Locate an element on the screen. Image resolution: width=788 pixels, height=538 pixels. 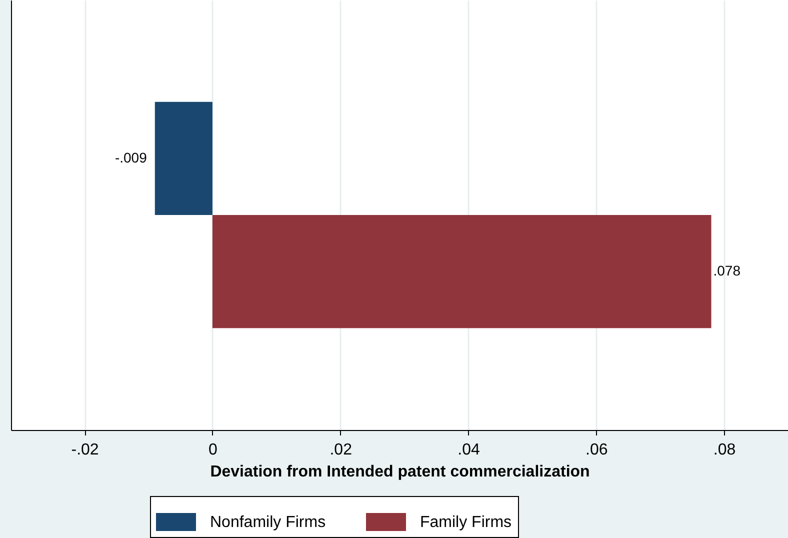
x-axis-title: Deviation from Intended patent commercialization is located at coordinates (400, 472).